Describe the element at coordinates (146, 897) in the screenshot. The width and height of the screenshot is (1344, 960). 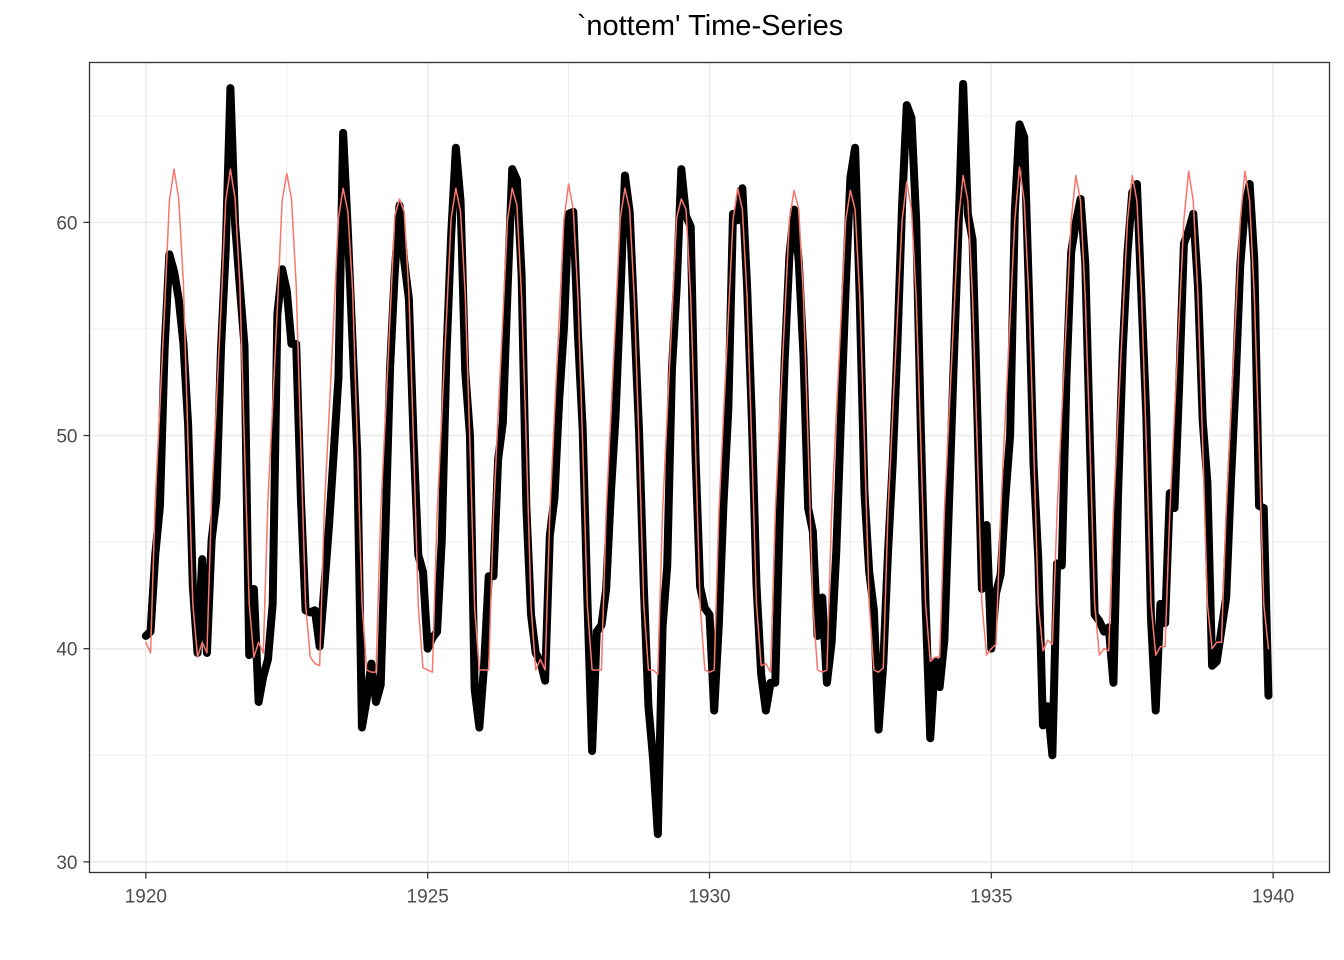
I see `x-tick-label: 1920` at that location.